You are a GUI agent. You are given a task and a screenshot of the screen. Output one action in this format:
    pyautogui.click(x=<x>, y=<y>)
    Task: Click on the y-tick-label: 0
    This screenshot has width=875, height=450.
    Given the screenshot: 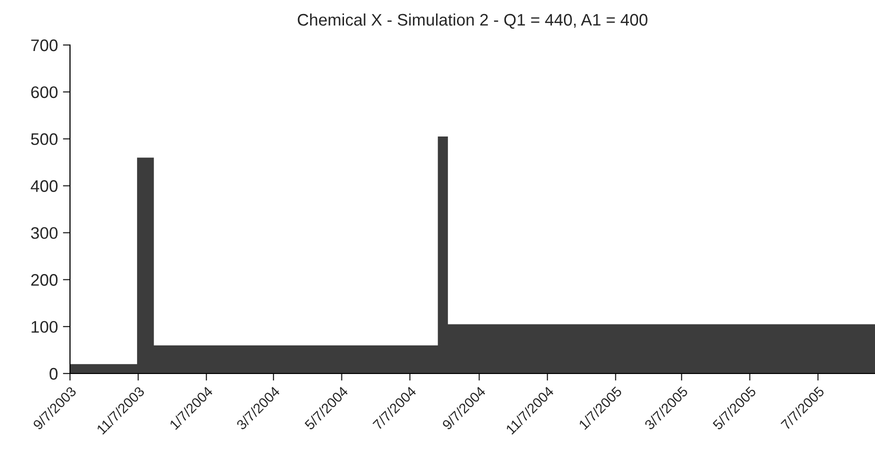 What is the action you would take?
    pyautogui.click(x=54, y=374)
    